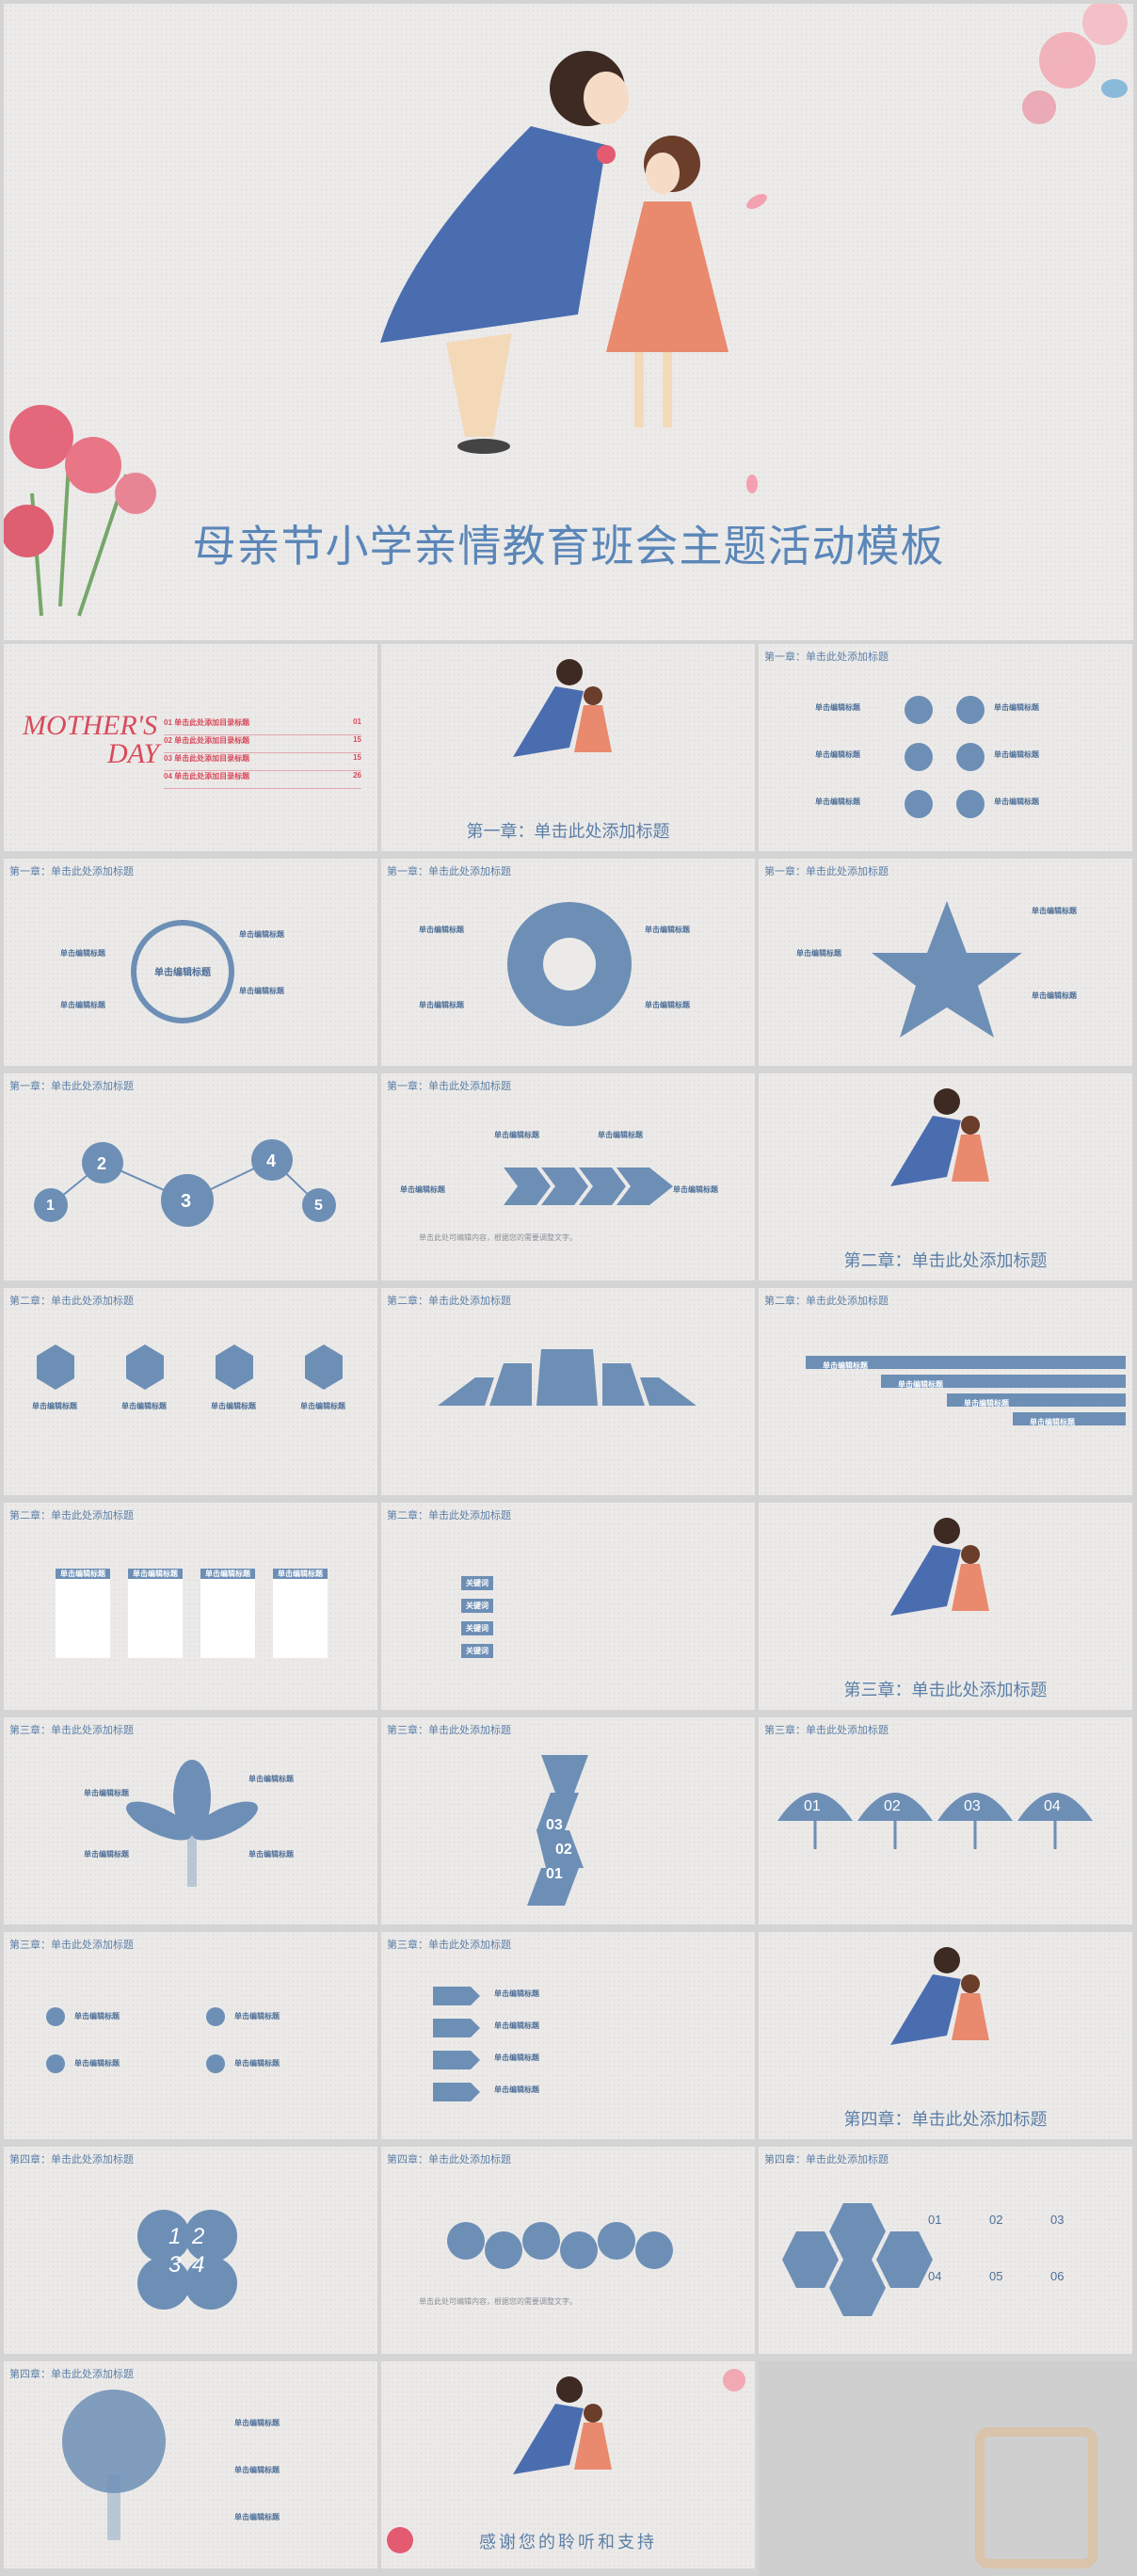 Image resolution: width=1137 pixels, height=2576 pixels. What do you see at coordinates (947, 969) in the screenshot?
I see `star-diagram` at bounding box center [947, 969].